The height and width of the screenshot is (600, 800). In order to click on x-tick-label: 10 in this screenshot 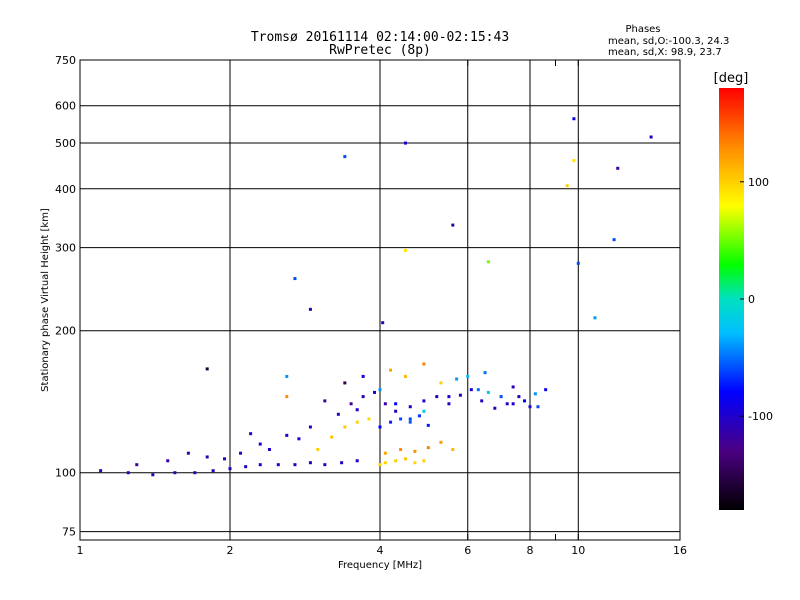, I will do `click(578, 550)`.